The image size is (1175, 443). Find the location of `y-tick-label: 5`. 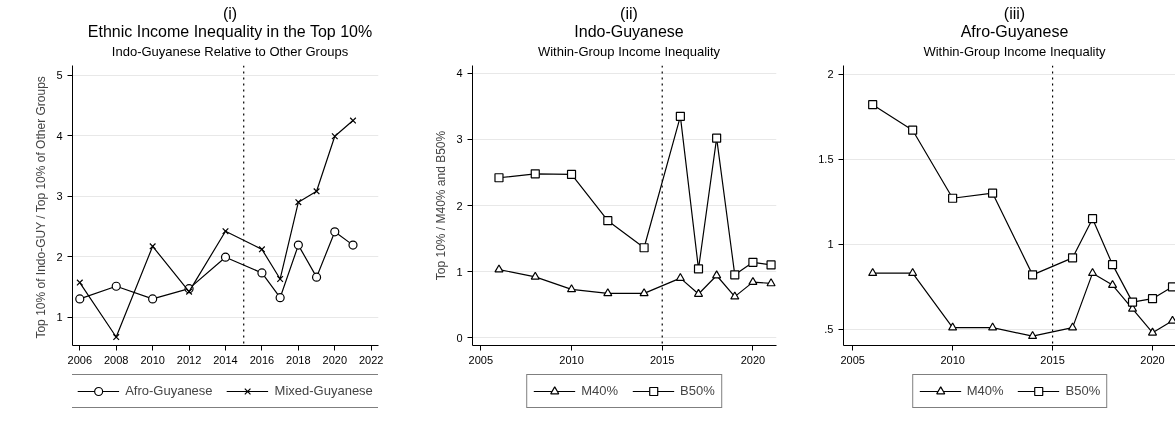

y-tick-label: 5 is located at coordinates (59, 74).